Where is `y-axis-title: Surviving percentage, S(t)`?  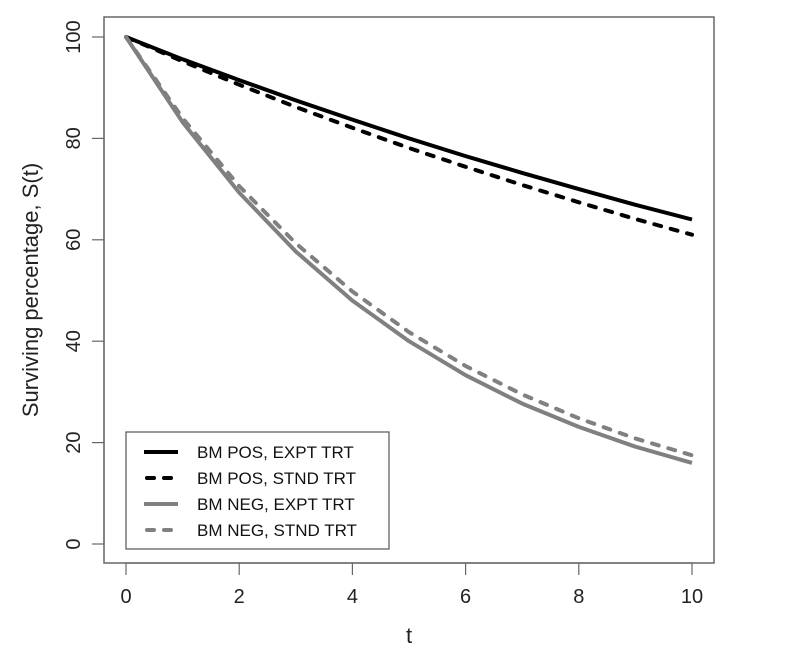
y-axis-title: Surviving percentage, S(t) is located at coordinates (30, 290).